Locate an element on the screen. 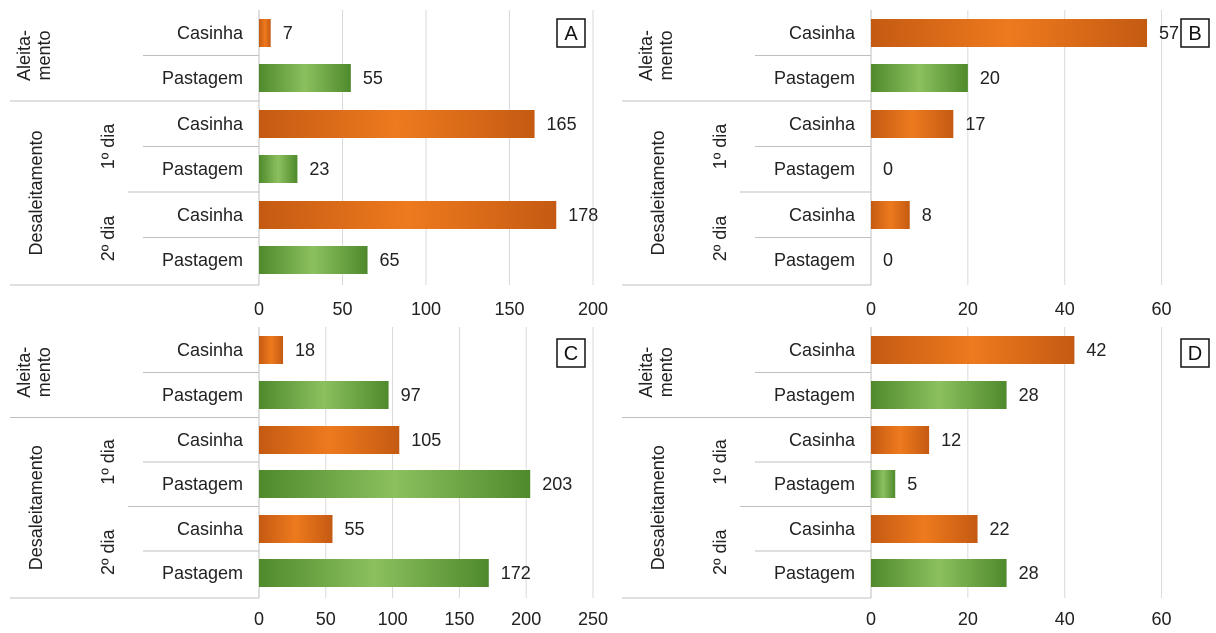 The height and width of the screenshot is (633, 1216). data-label: 42 is located at coordinates (1096, 350).